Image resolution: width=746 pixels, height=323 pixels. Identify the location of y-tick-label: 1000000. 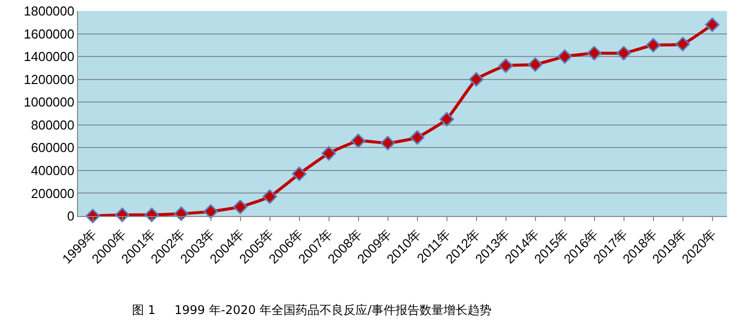
(49, 102).